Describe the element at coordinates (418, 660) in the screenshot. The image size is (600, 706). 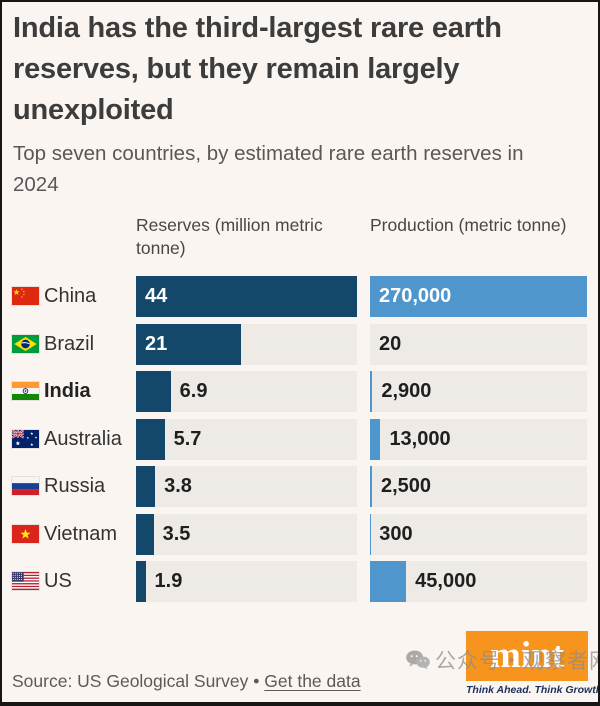
I see `wechat-icon` at that location.